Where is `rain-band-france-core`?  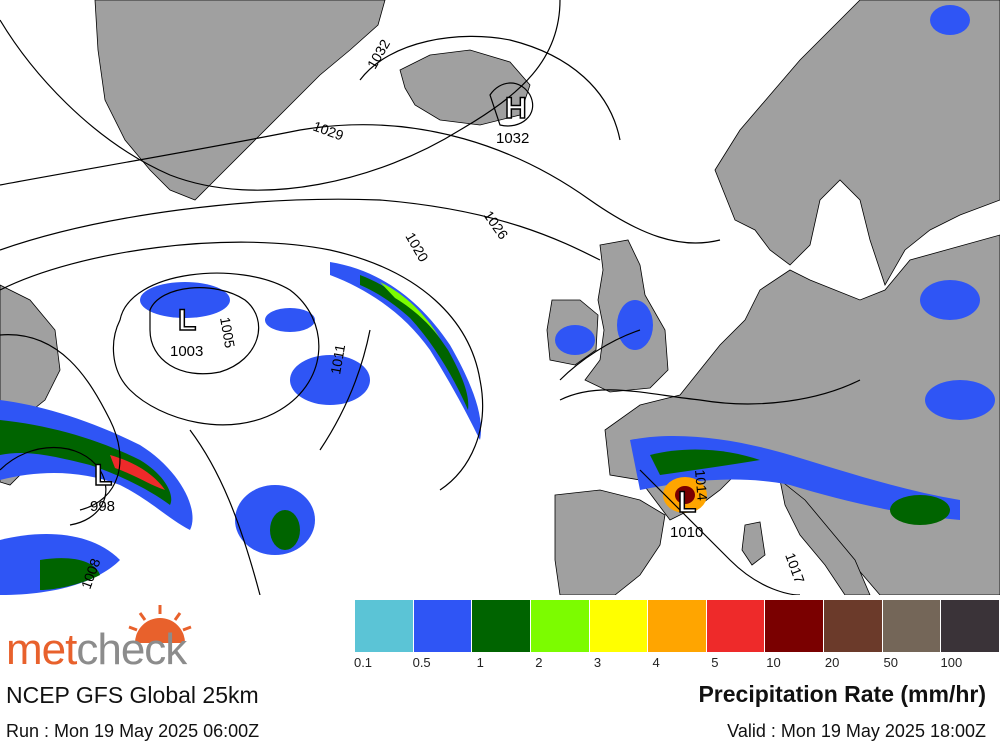 rain-band-france-core is located at coordinates (705, 462).